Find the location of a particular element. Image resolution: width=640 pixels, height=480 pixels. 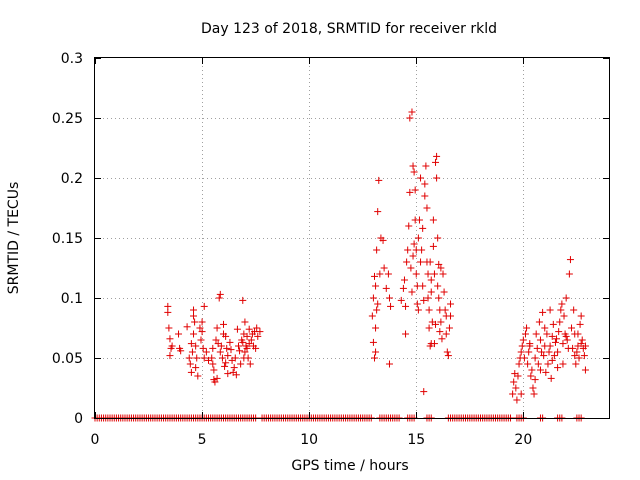

y-tick-label: 0.15 is located at coordinates (67, 239).